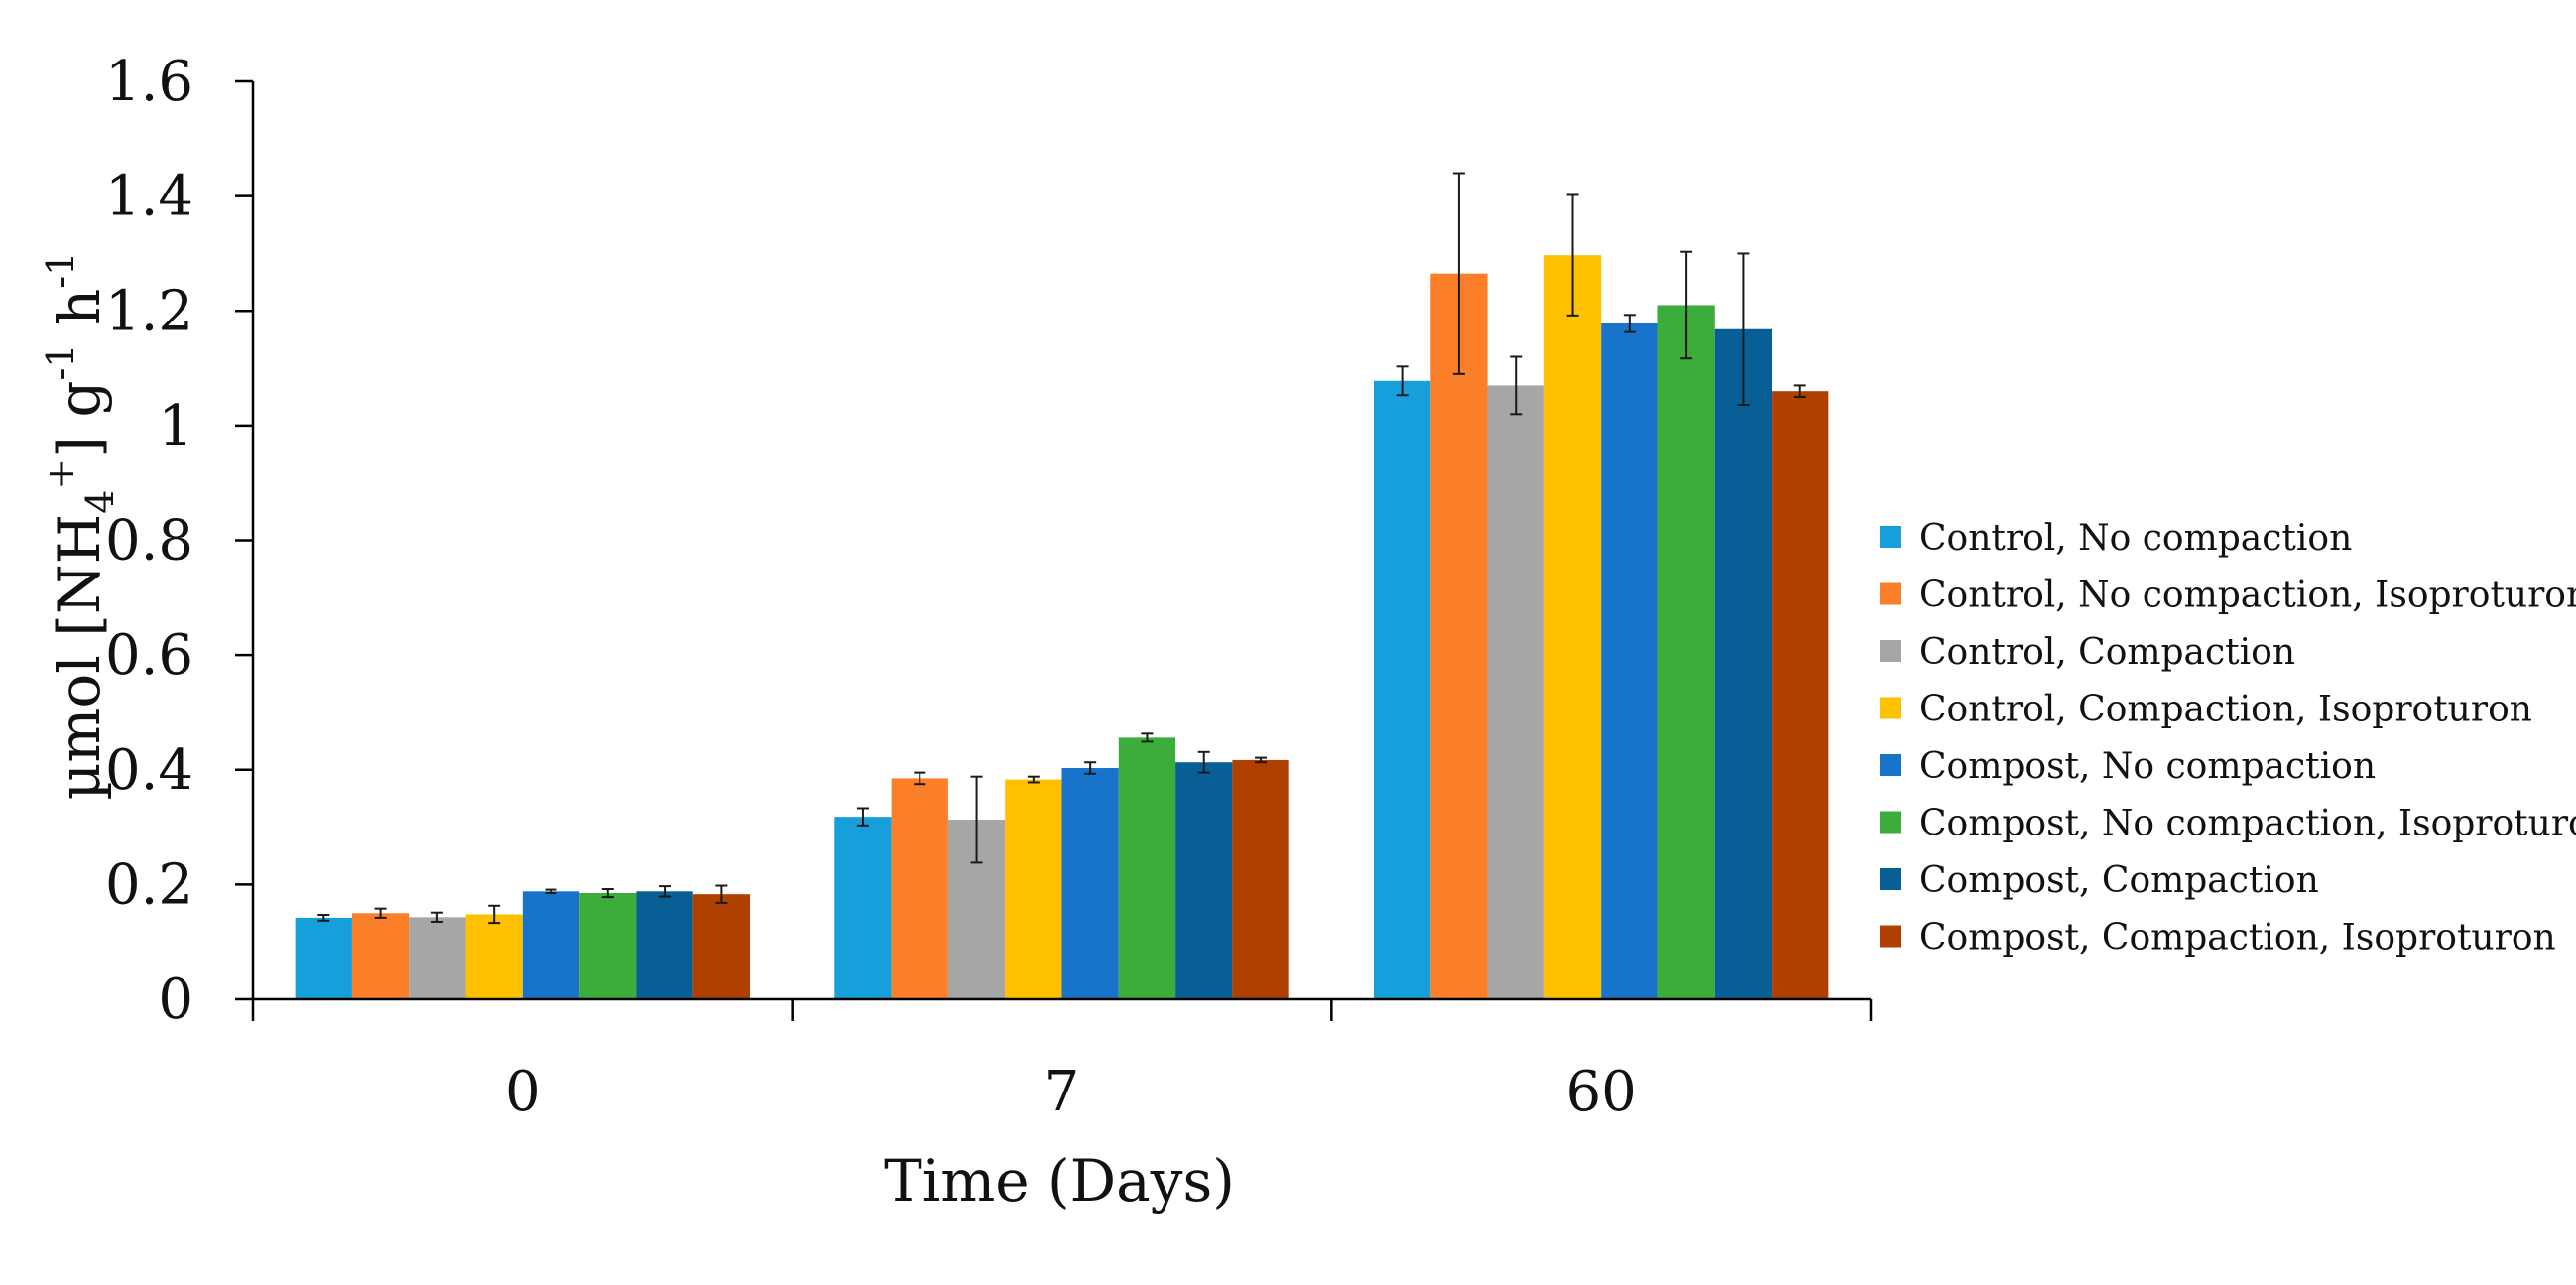 This screenshot has height=1285, width=2576. I want to click on y-axis-label-prefix: µmol [NH, so click(79, 657).